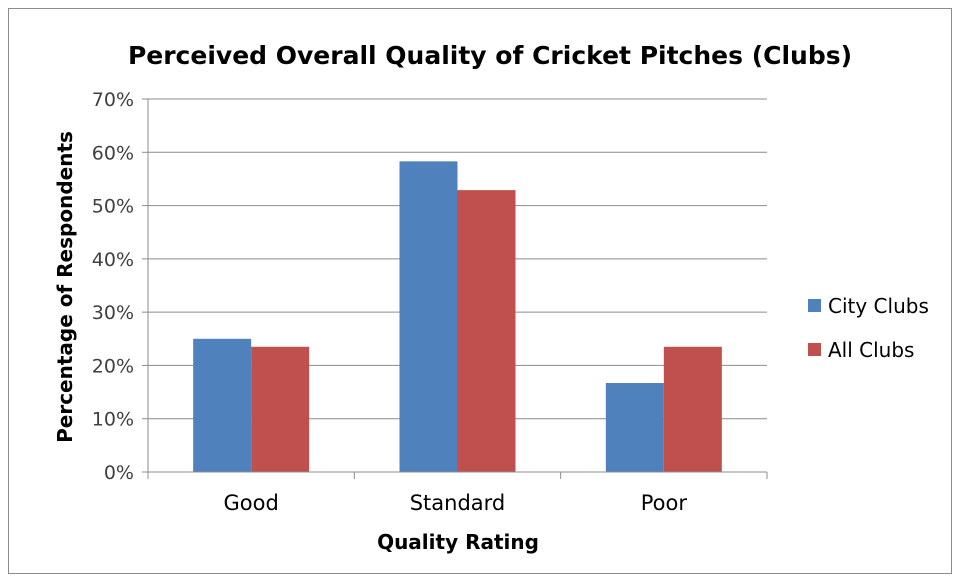 The width and height of the screenshot is (962, 582). I want to click on y-tick-label: 60%, so click(113, 153).